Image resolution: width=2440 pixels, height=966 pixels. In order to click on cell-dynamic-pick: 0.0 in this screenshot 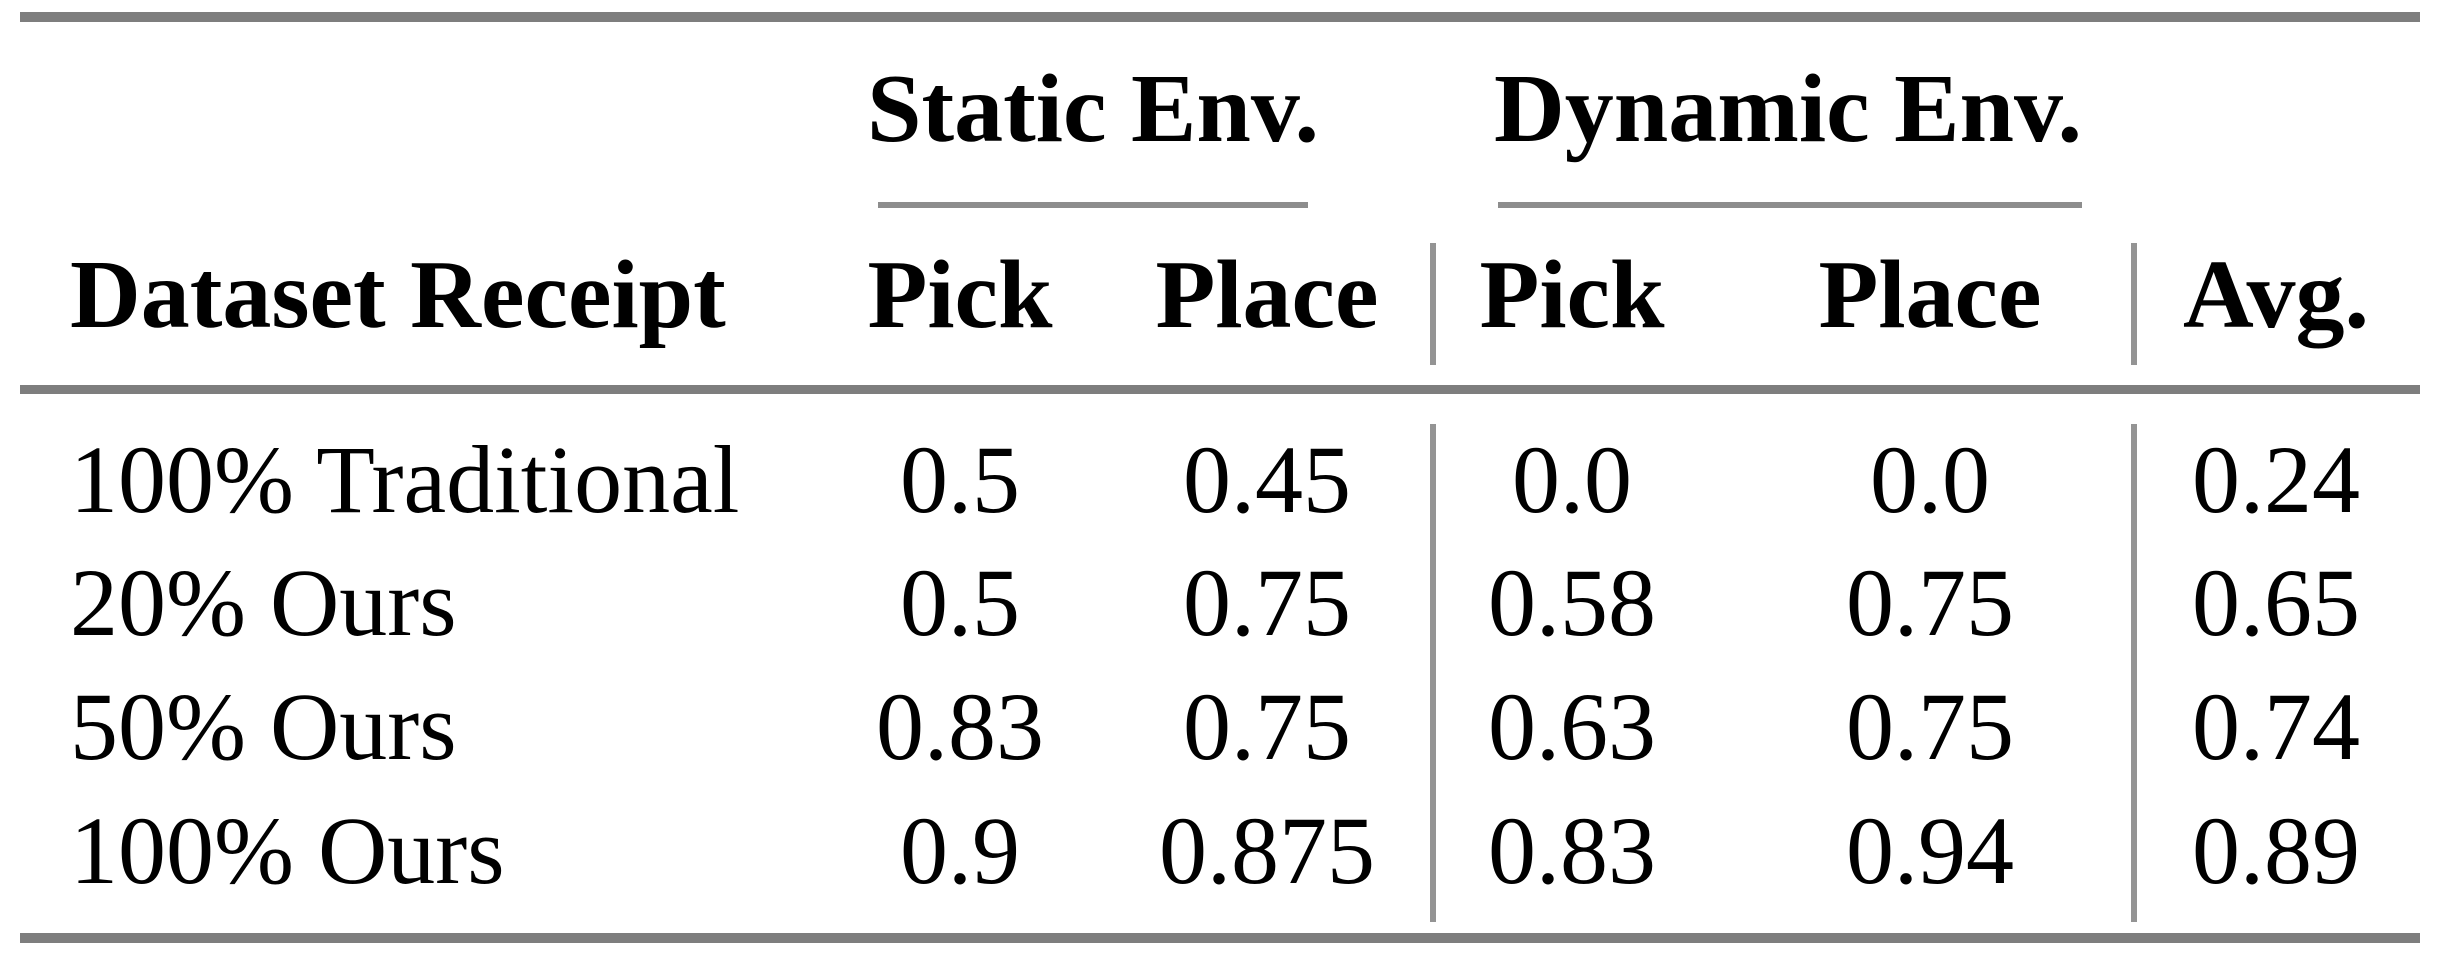, I will do `click(1572, 479)`.